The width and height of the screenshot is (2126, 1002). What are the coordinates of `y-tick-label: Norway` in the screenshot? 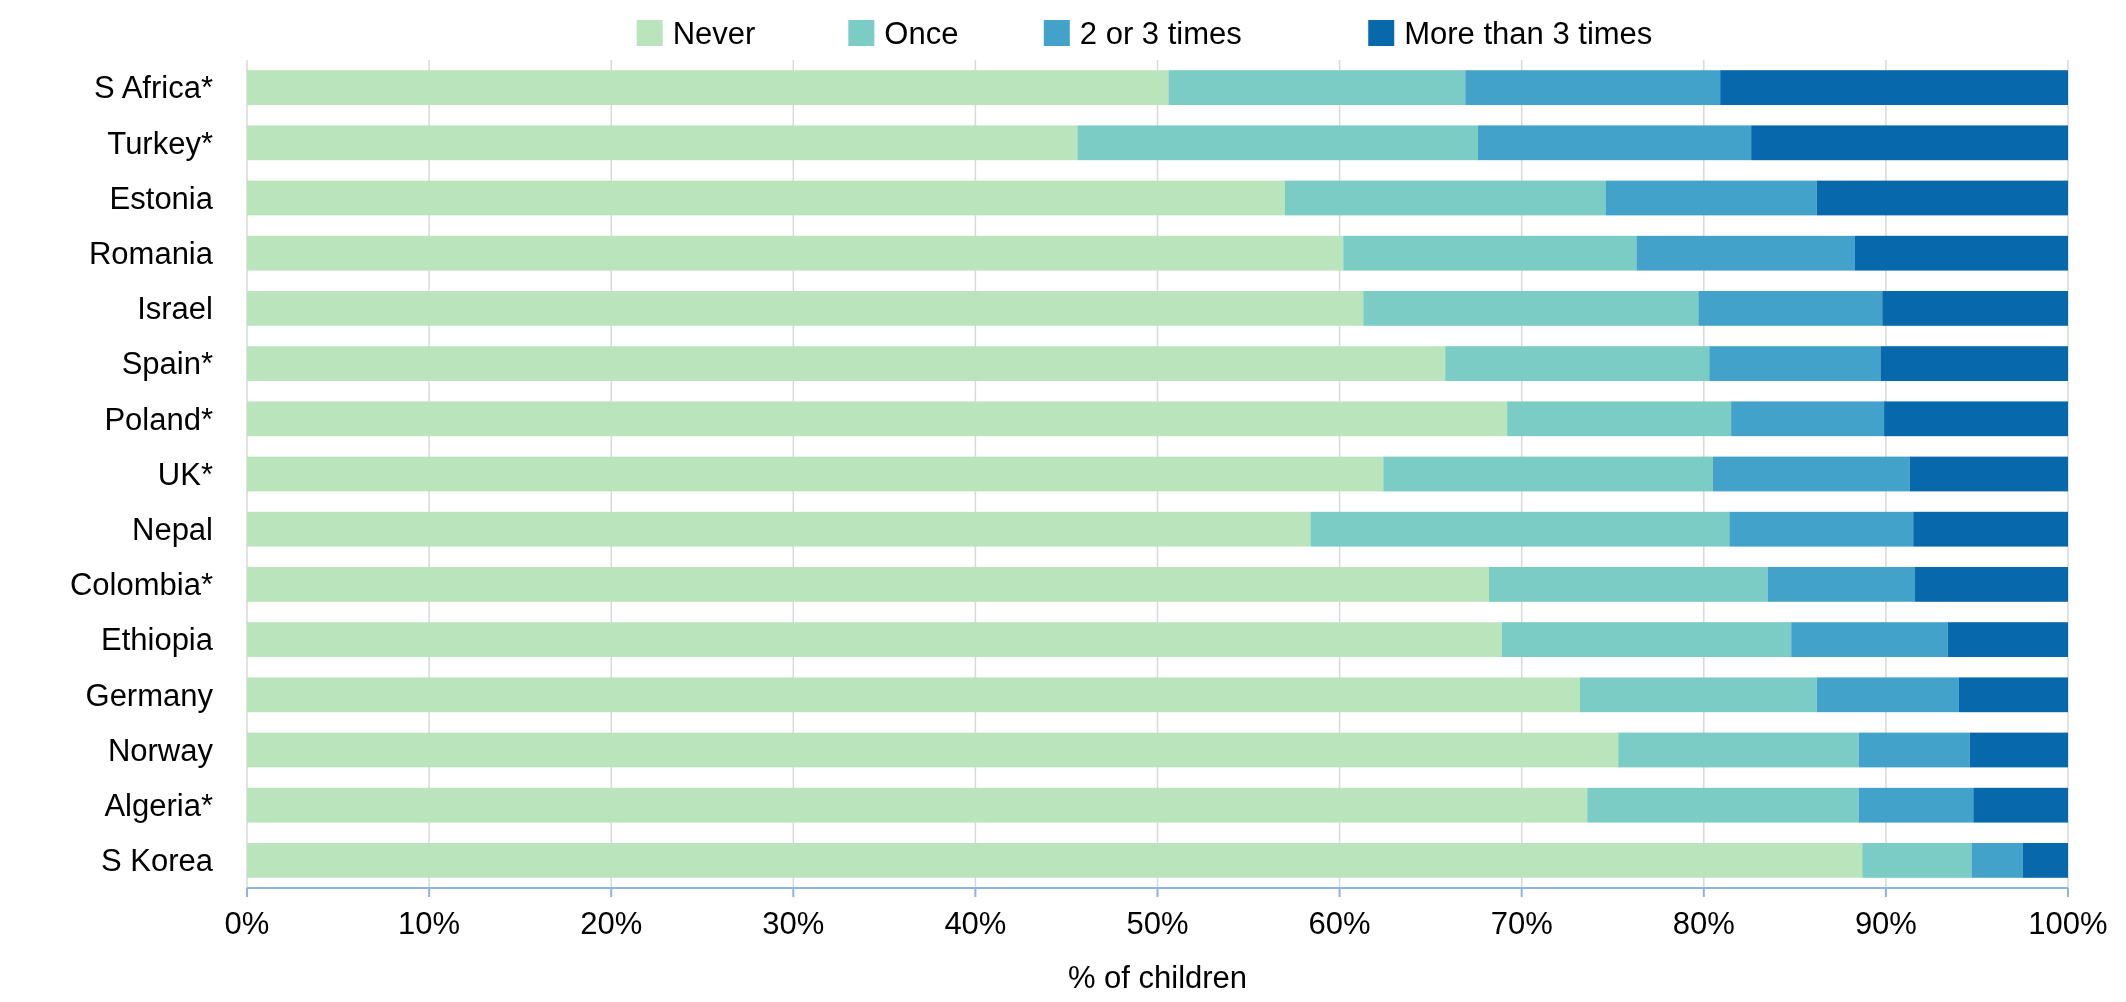 It's located at (160, 750).